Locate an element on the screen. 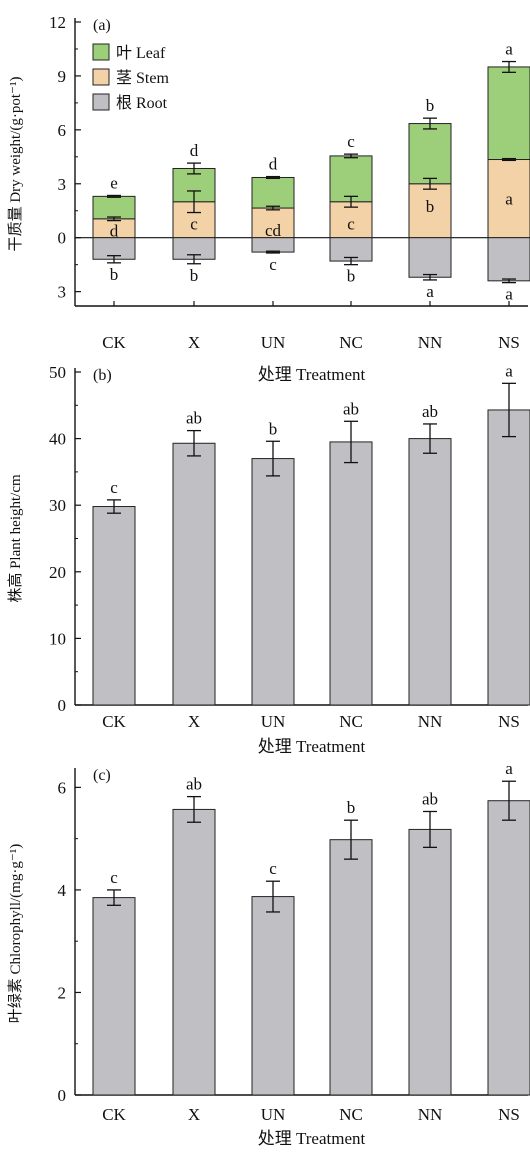 The width and height of the screenshot is (530, 1153). y-axis-title: 株高 Plant height/cm is located at coordinates (15, 538).